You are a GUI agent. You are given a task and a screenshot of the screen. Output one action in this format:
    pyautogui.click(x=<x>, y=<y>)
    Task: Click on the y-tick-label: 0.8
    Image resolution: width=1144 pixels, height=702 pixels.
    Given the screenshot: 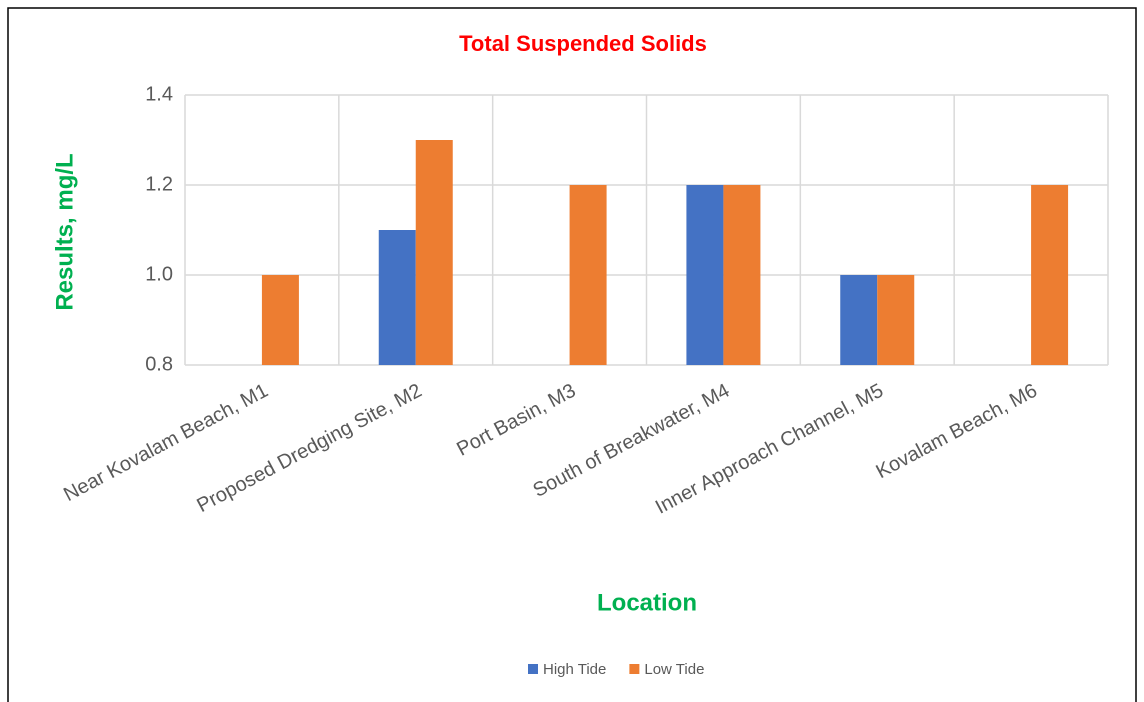 What is the action you would take?
    pyautogui.click(x=159, y=364)
    